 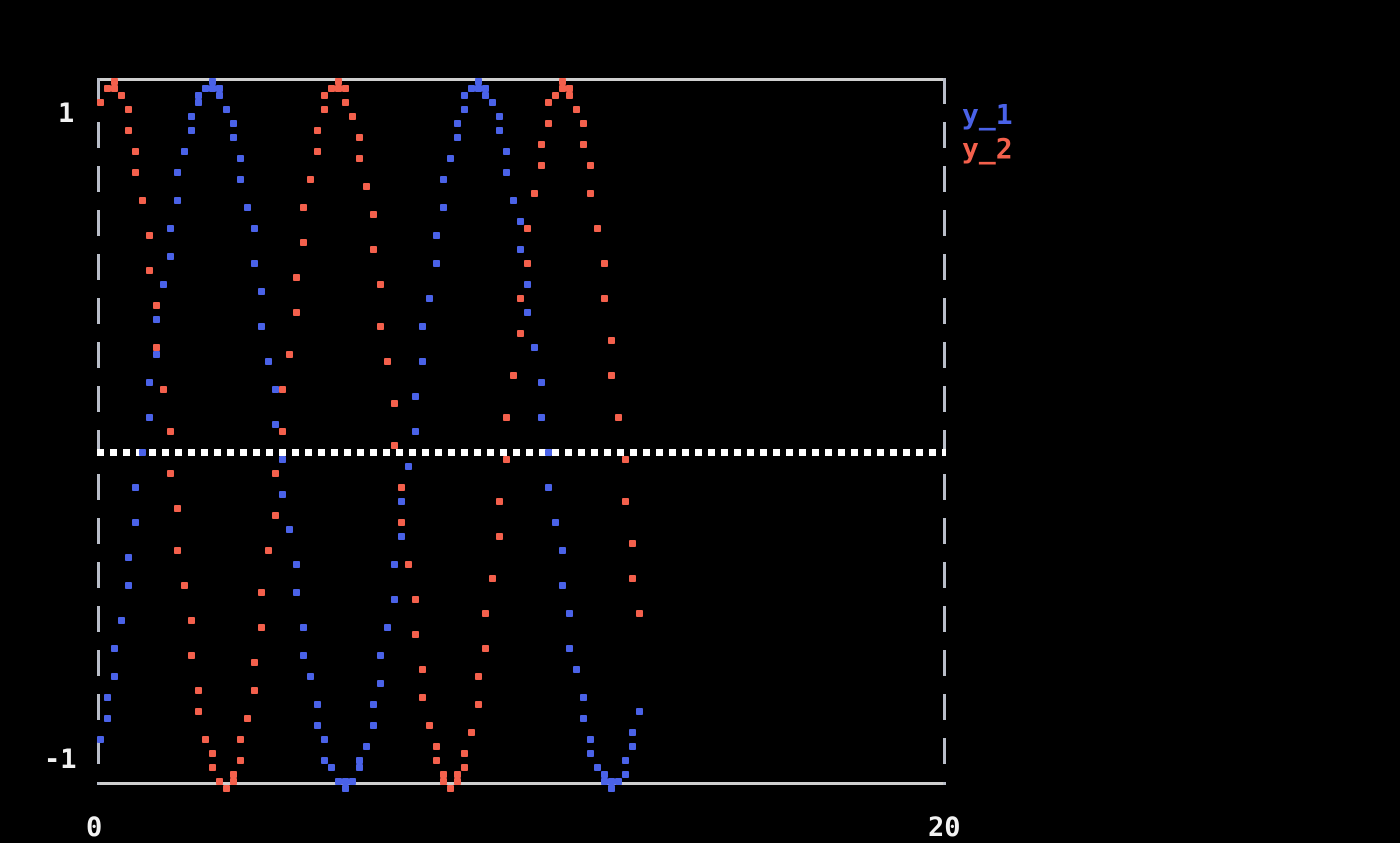 I want to click on x-axis-tick-left: 0, so click(x=94, y=827).